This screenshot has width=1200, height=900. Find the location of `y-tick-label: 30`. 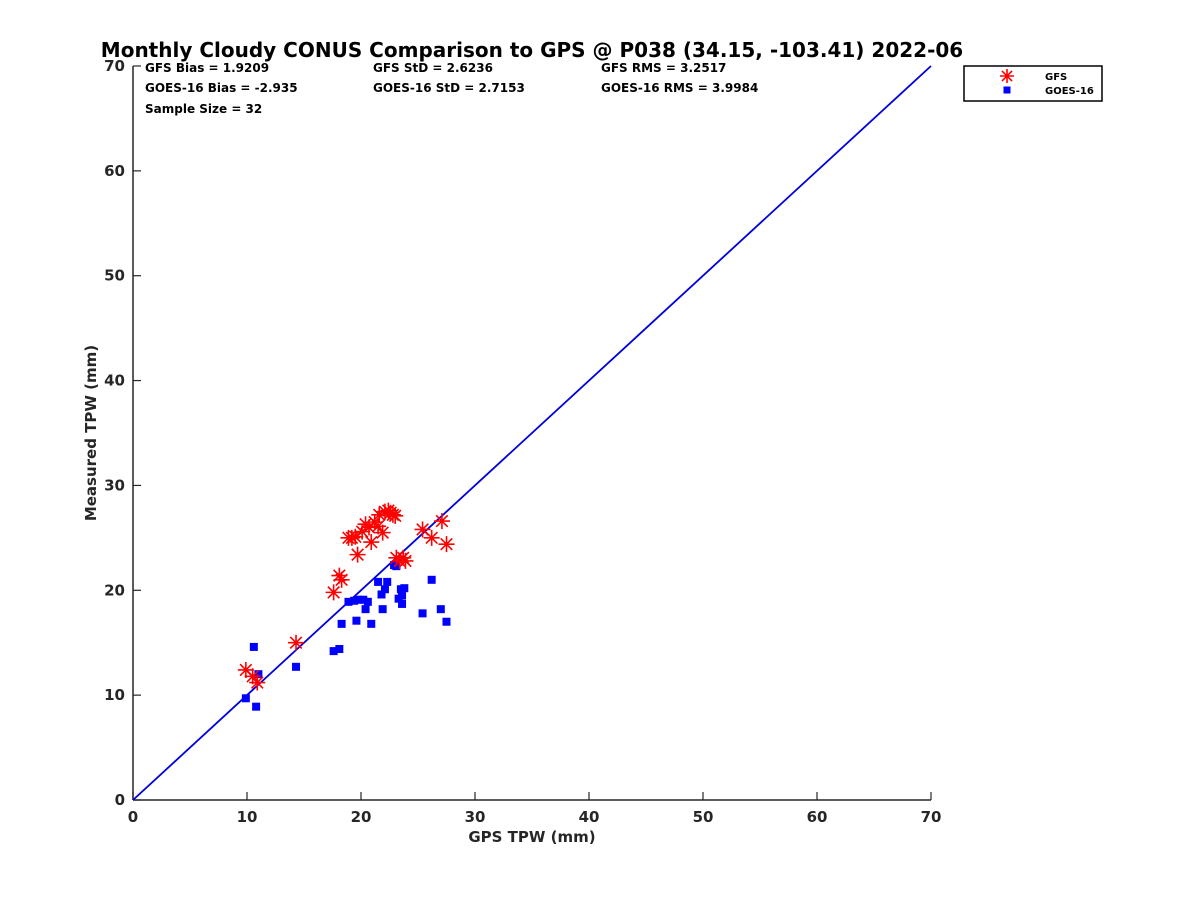

y-tick-label: 30 is located at coordinates (114, 485).